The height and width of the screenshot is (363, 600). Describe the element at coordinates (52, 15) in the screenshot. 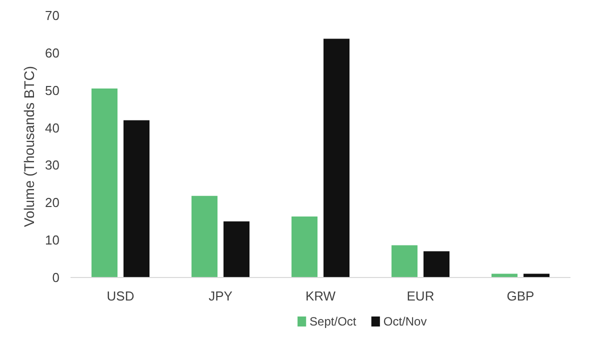

I see `y-tick-label: 70` at that location.